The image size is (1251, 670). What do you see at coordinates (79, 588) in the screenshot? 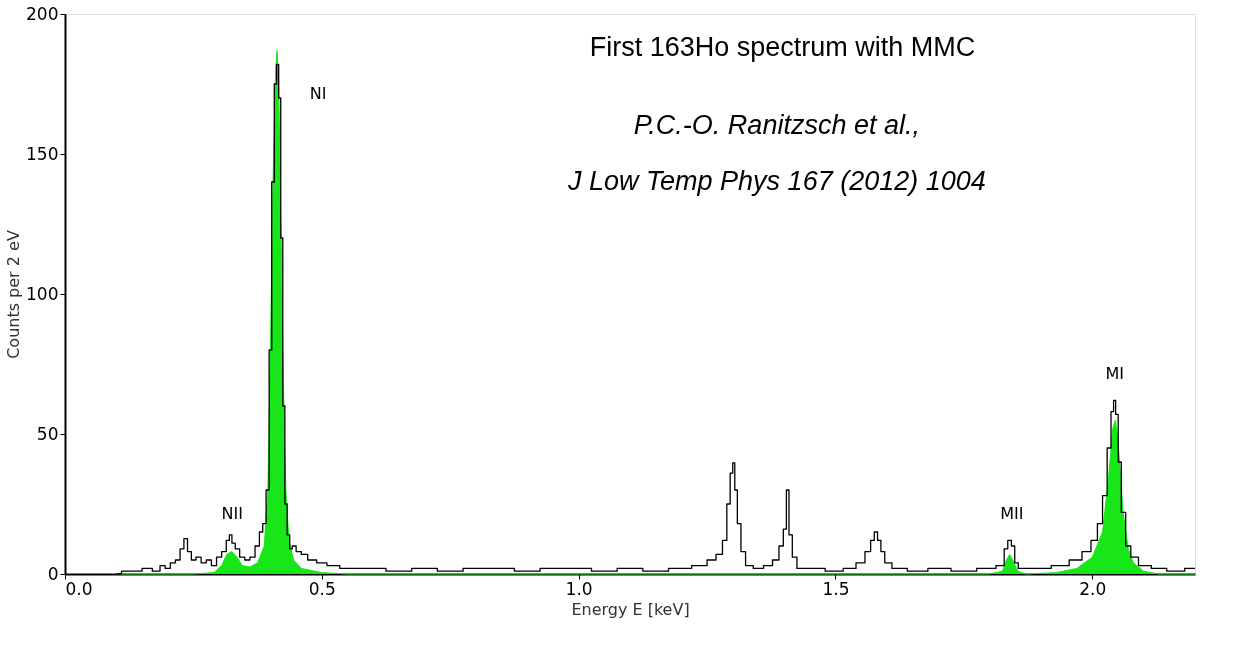
I see `x-tick-label: 0.0` at bounding box center [79, 588].